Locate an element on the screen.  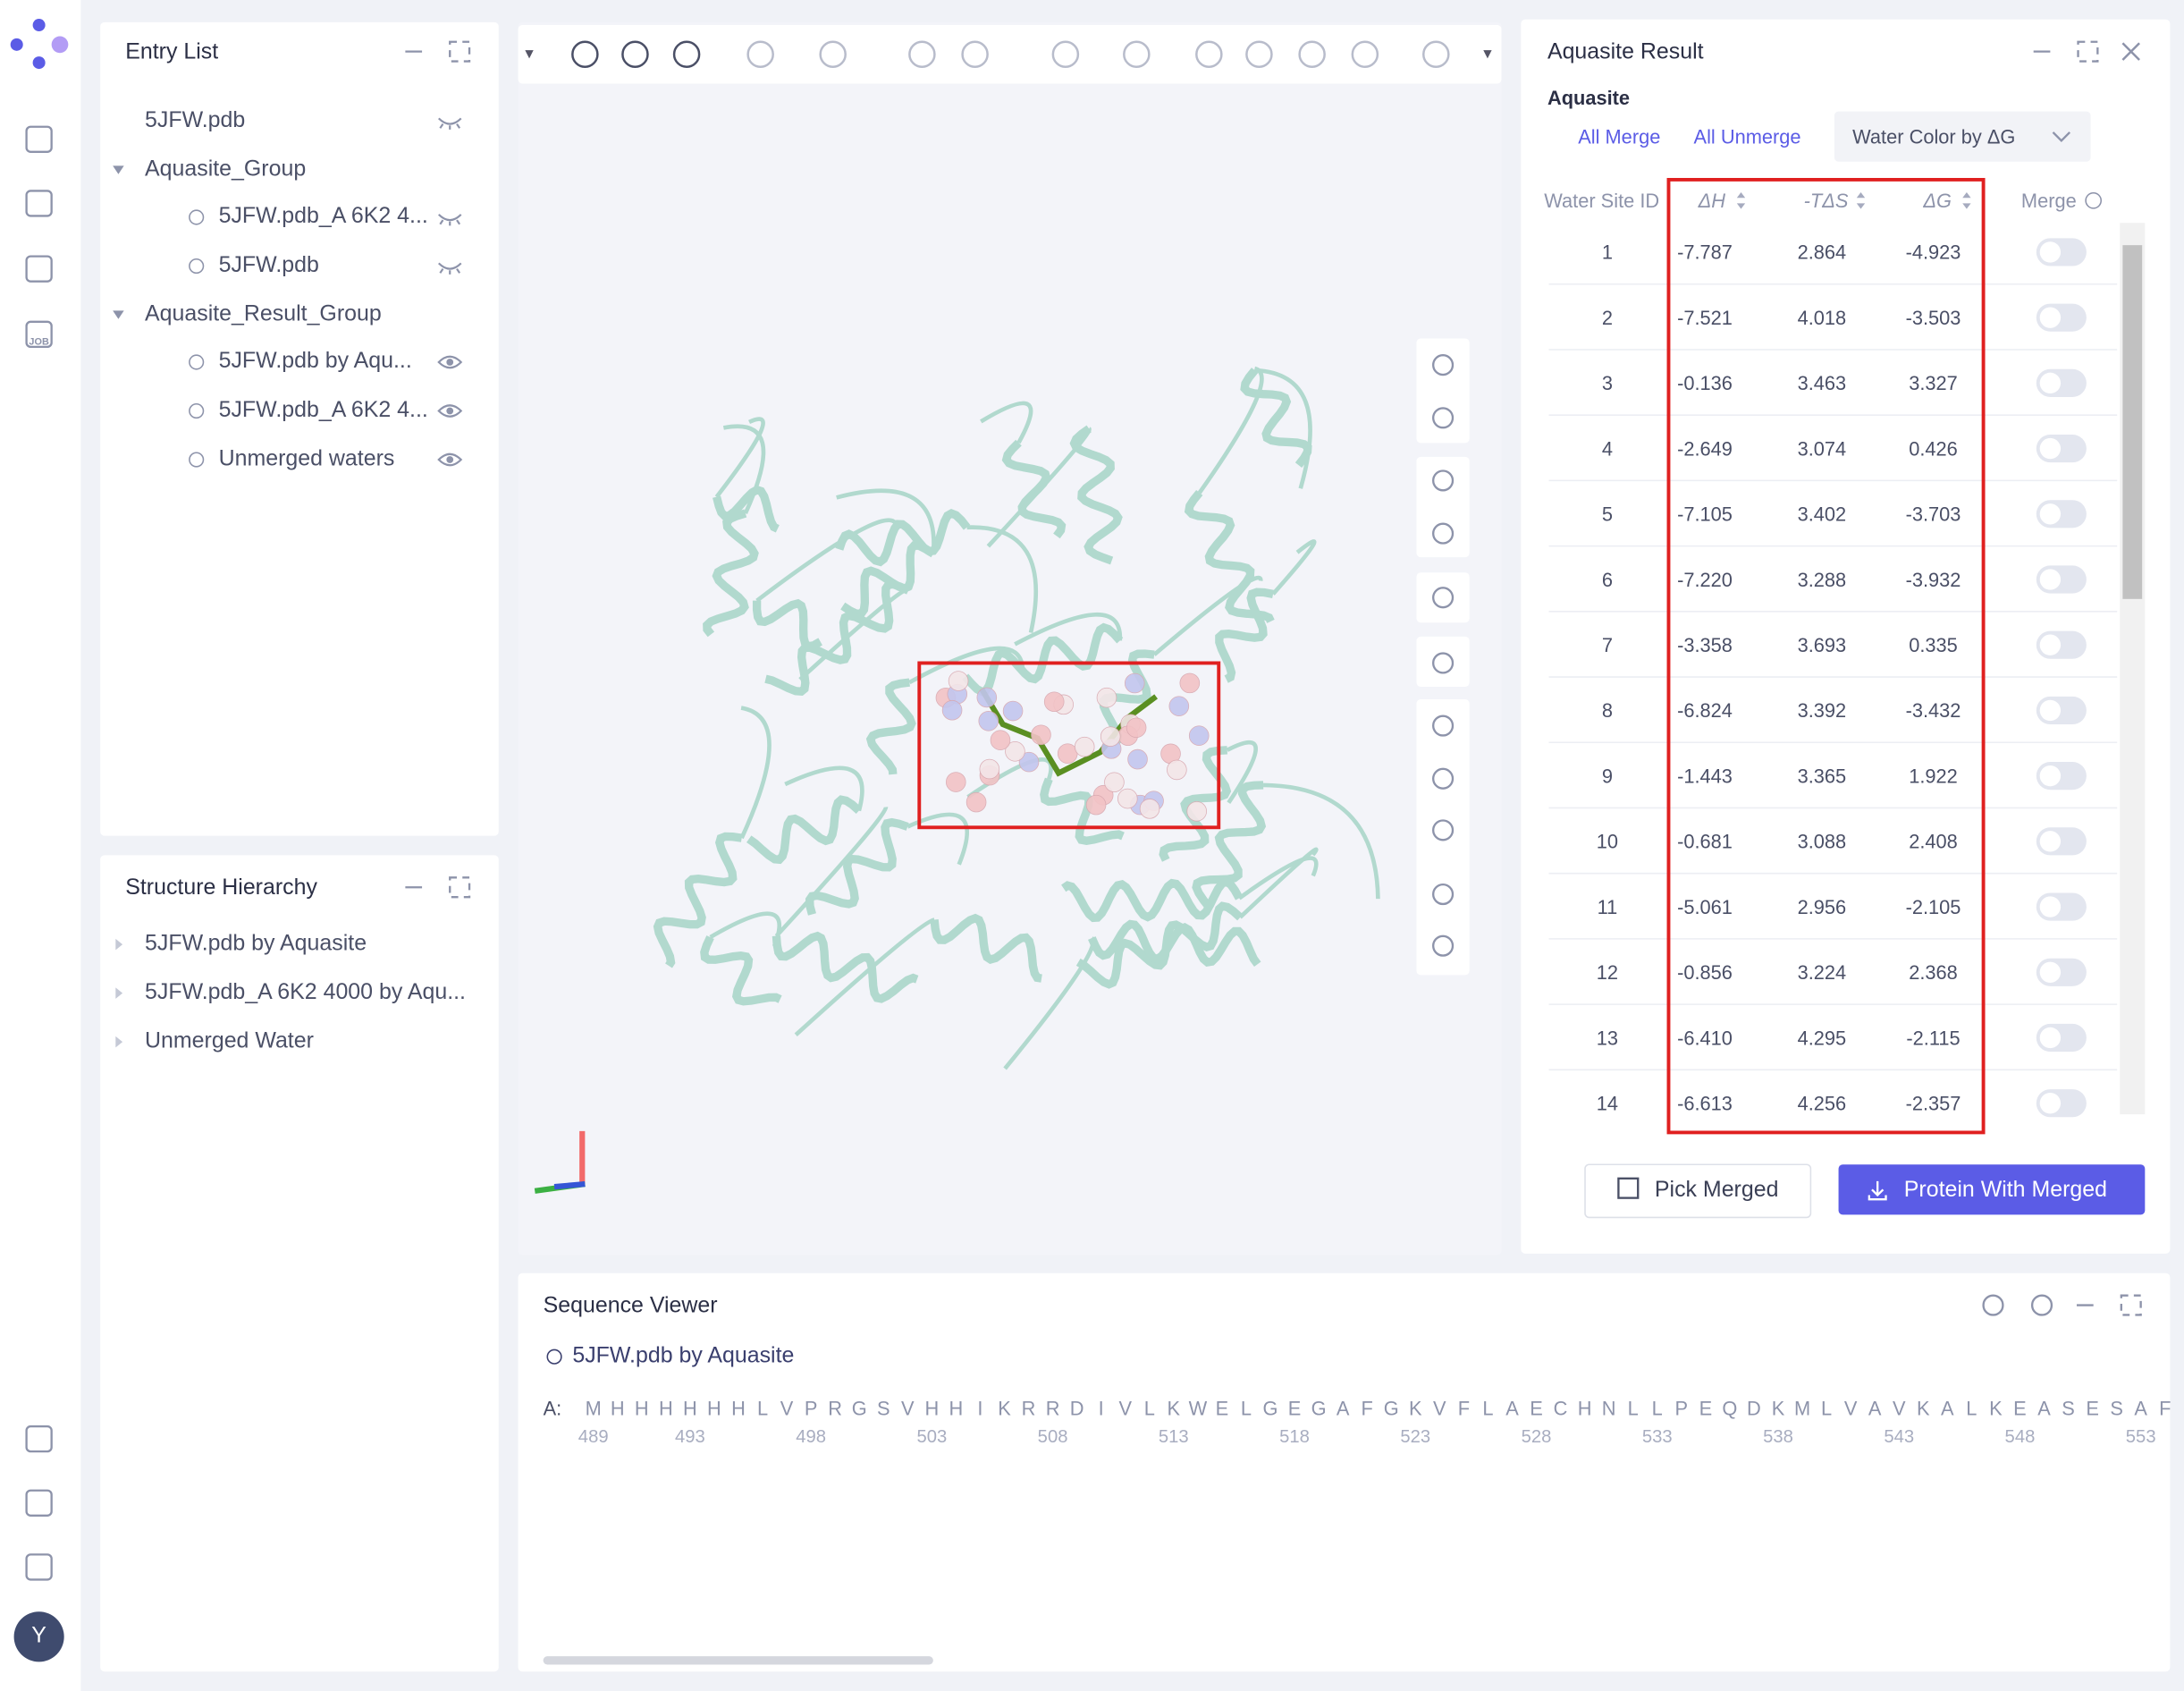
residue: D is located at coordinates (1754, 1408).